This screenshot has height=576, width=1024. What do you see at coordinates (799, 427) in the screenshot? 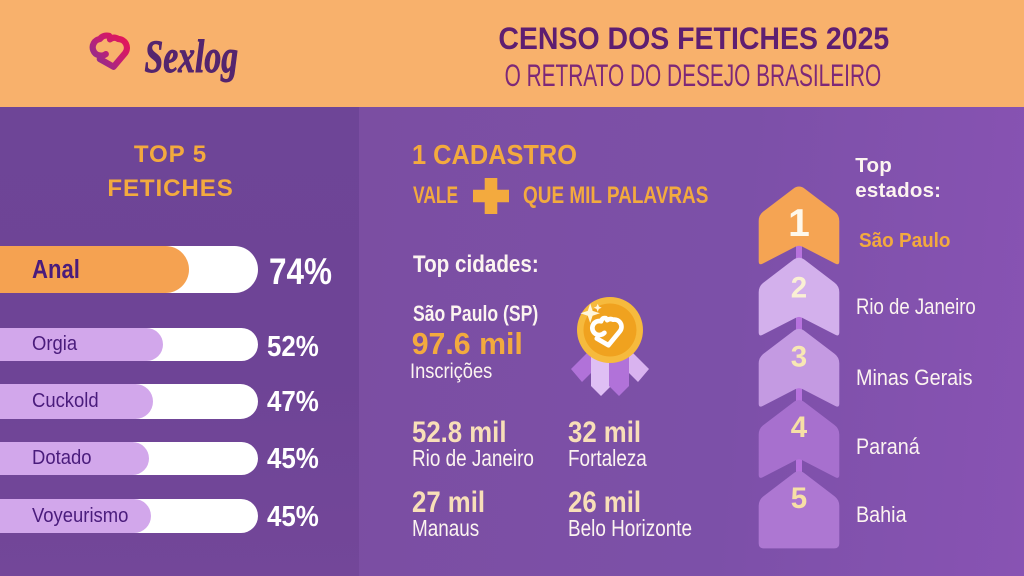
I see `svg-text: 4` at bounding box center [799, 427].